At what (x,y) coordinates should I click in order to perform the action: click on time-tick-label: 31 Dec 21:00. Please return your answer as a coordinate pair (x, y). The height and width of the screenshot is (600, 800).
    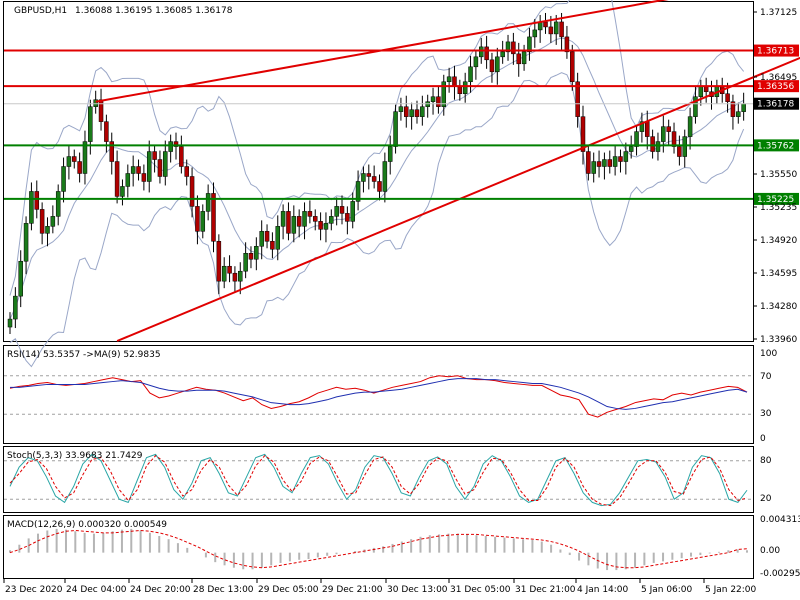
    Looking at the image, I should click on (545, 590).